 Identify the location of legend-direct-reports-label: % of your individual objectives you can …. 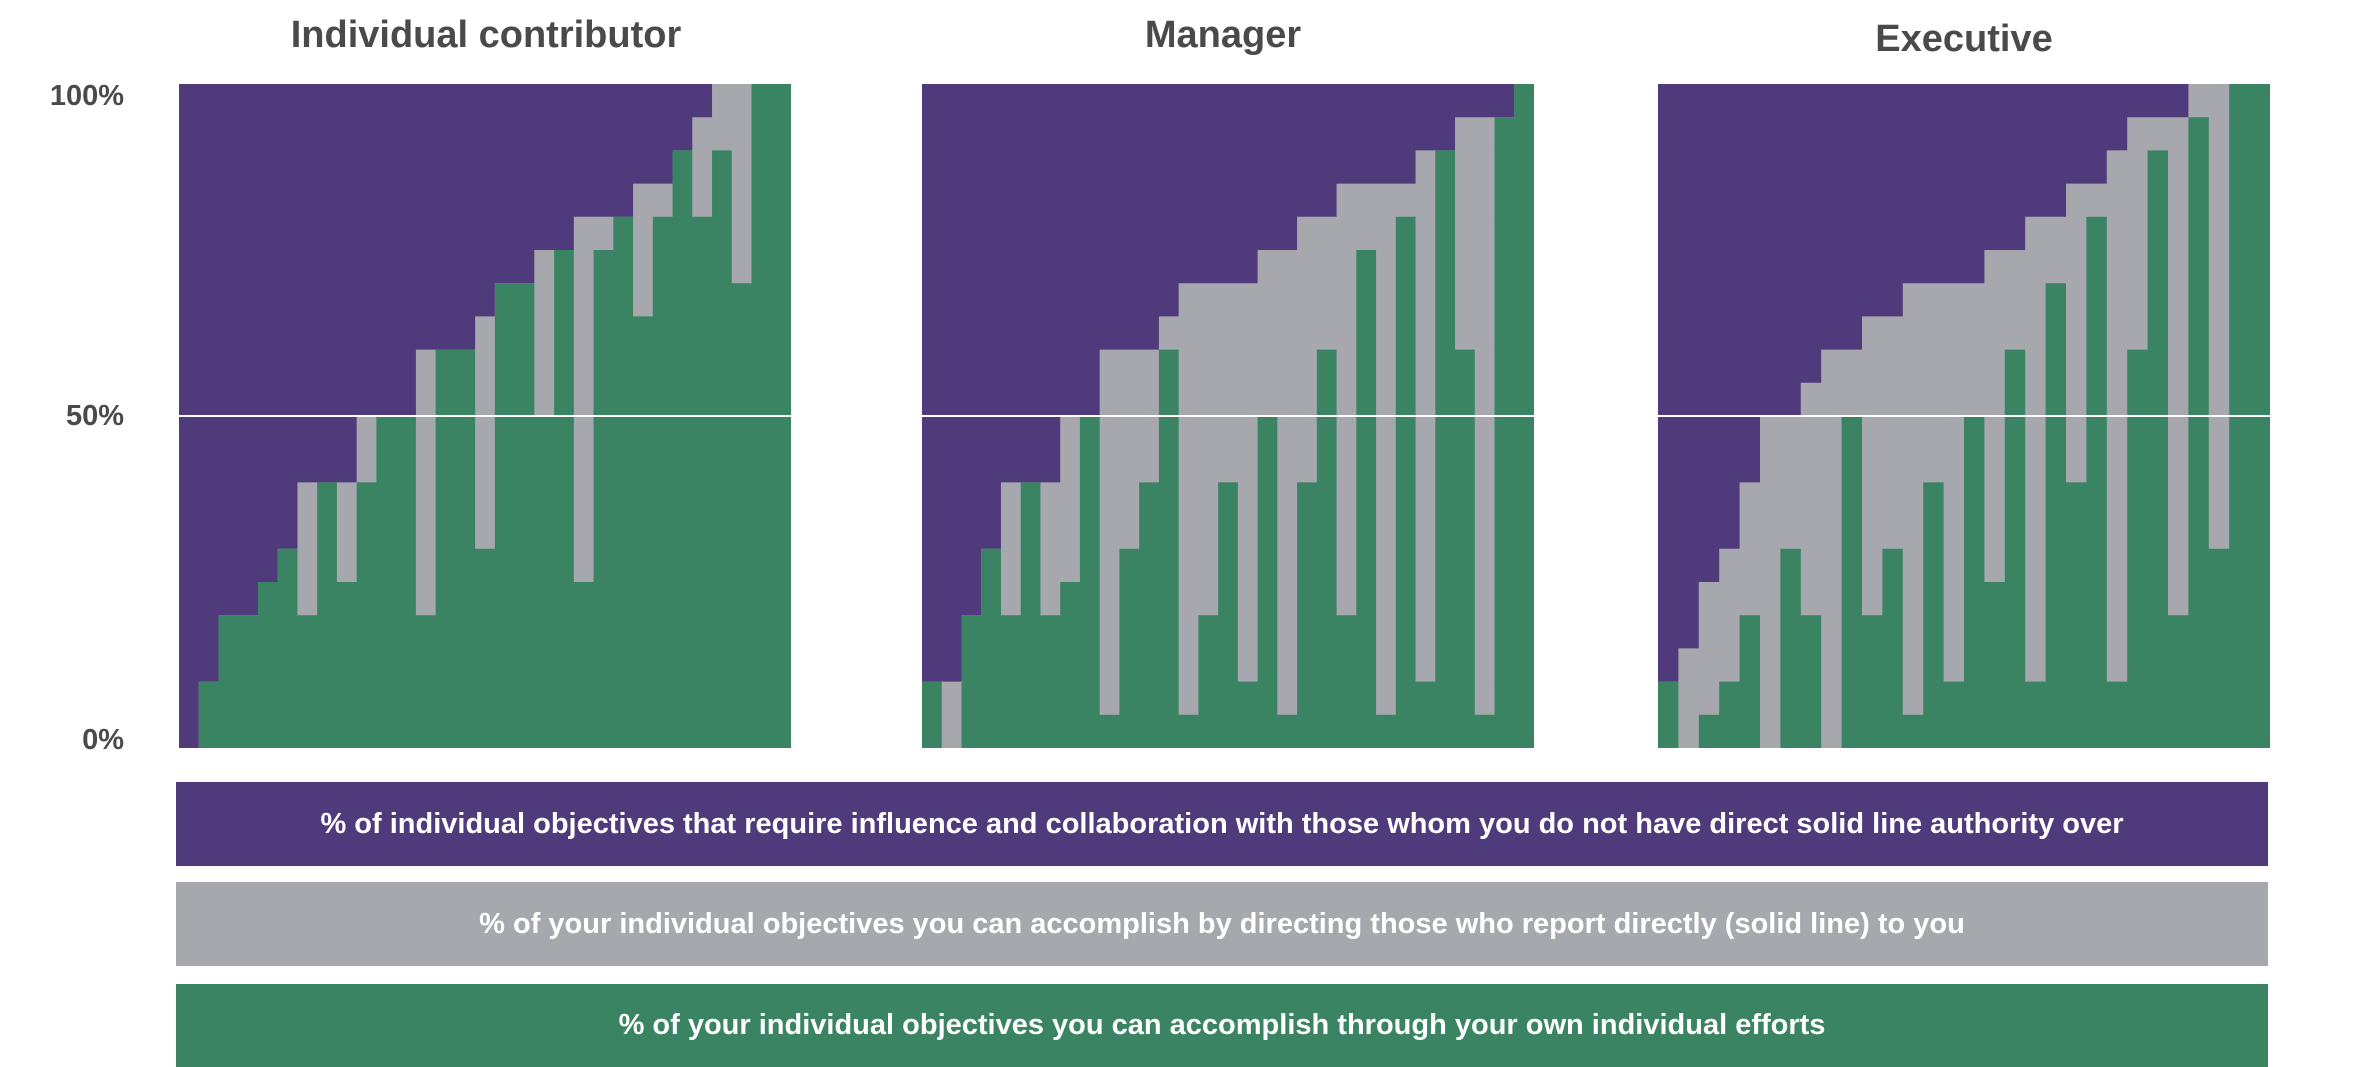
(1222, 923).